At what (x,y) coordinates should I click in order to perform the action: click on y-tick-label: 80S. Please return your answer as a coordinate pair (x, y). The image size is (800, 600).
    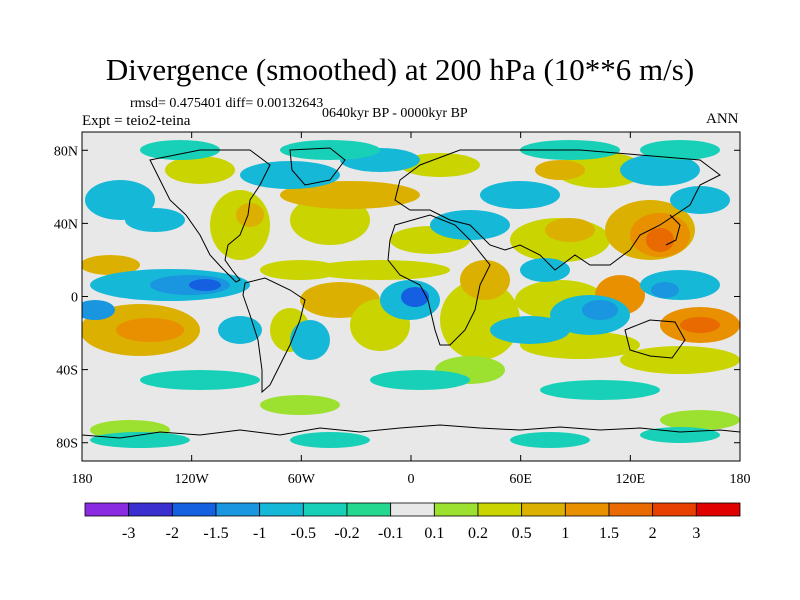
    Looking at the image, I should click on (67, 444).